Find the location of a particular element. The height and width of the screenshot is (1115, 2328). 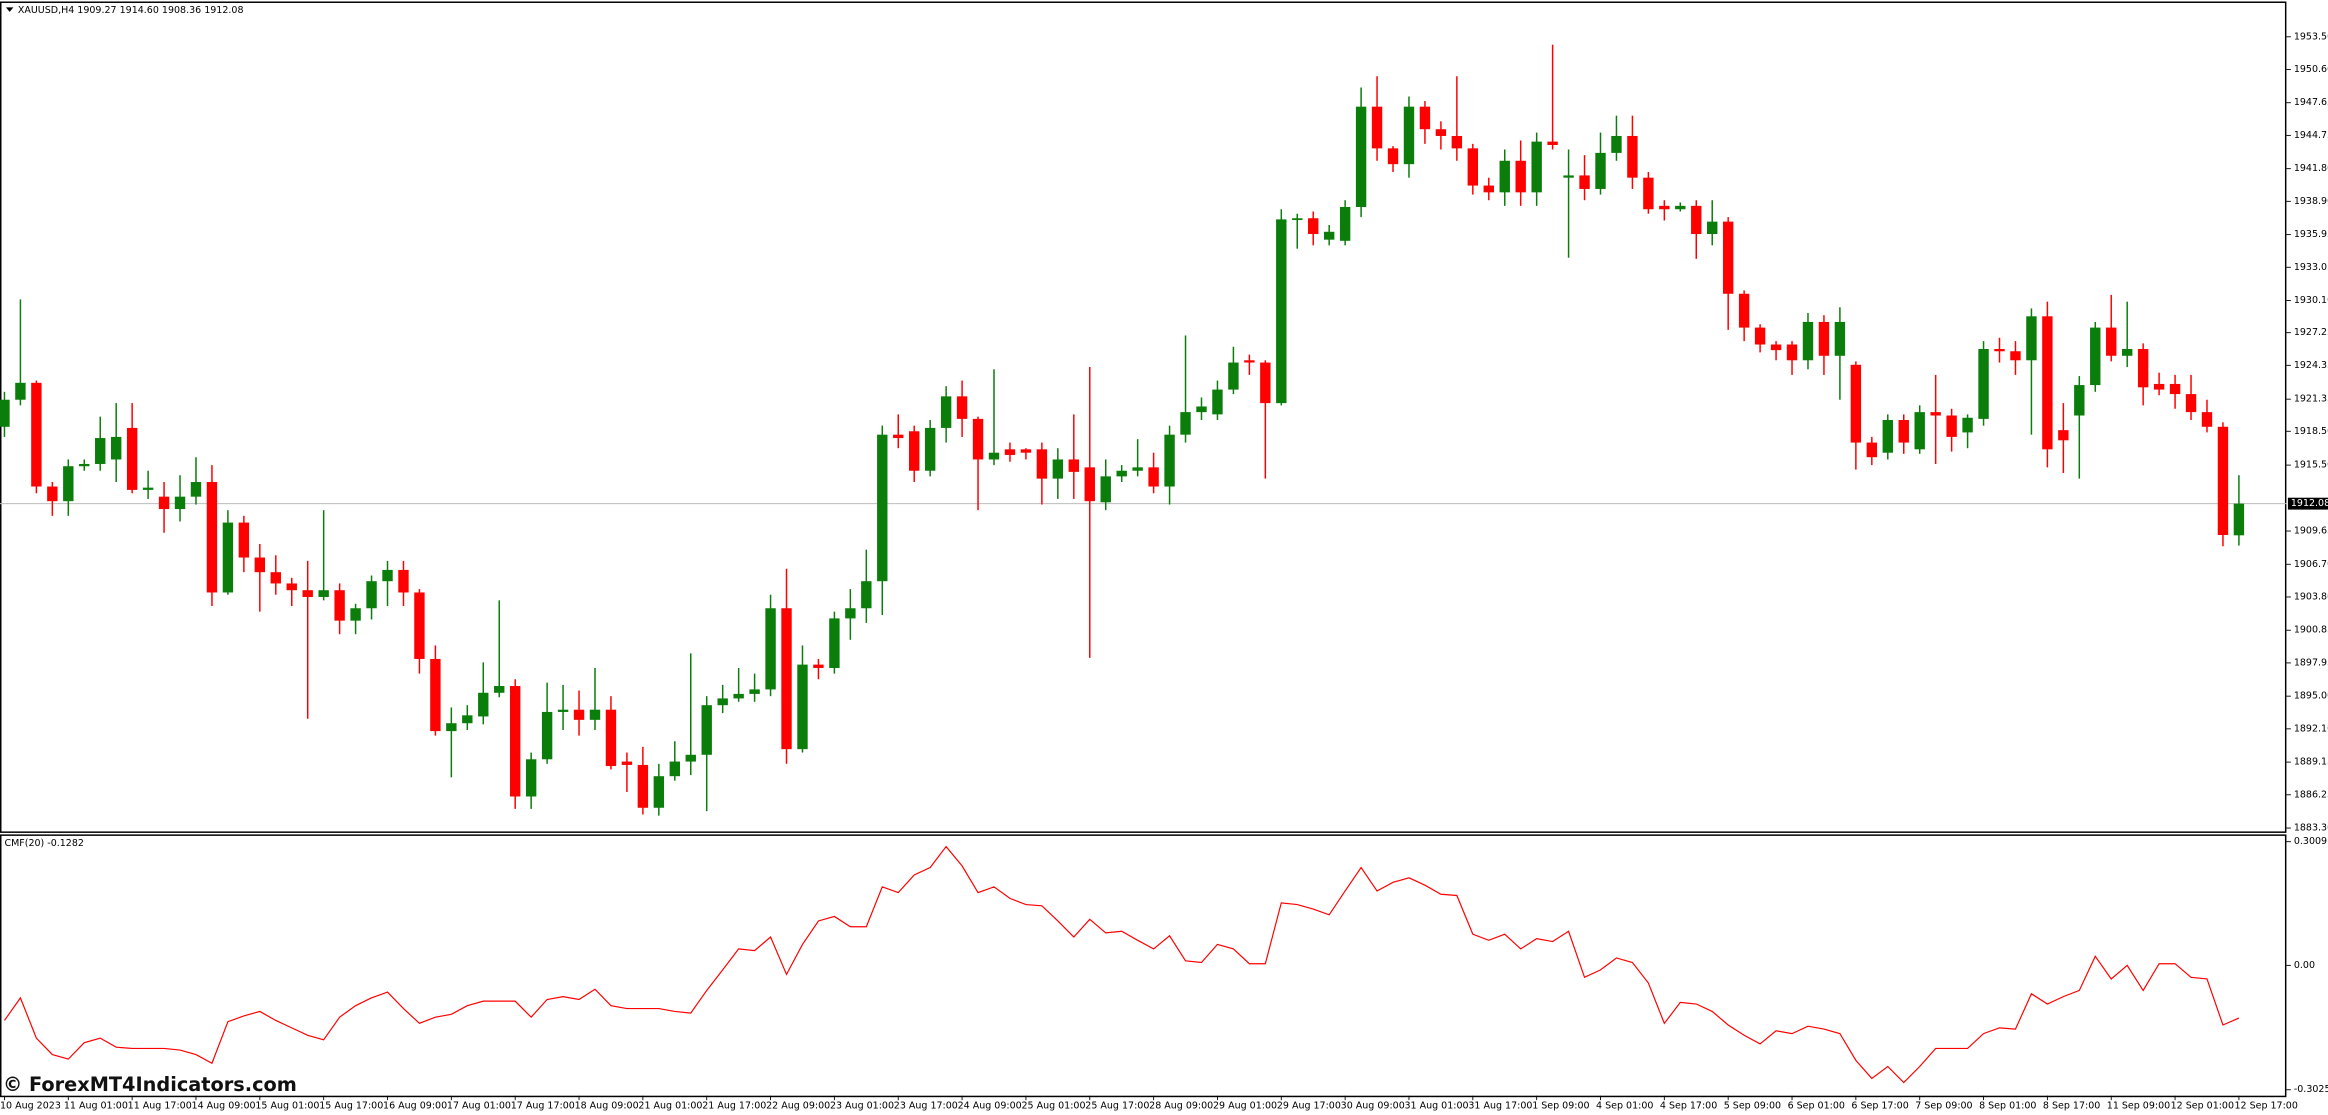

y-tick-label: 1883.30 is located at coordinates (2311, 828).